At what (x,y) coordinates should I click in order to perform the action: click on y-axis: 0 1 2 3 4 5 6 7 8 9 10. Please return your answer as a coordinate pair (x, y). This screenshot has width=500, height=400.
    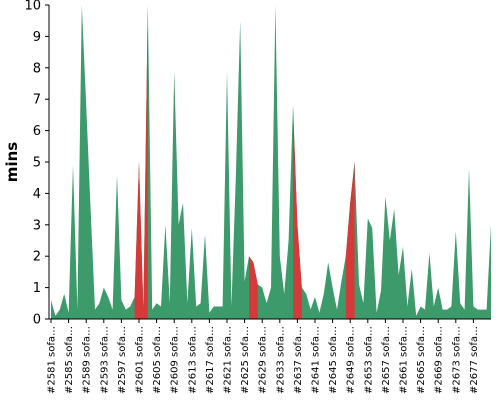
    Looking at the image, I should click on (37, 164).